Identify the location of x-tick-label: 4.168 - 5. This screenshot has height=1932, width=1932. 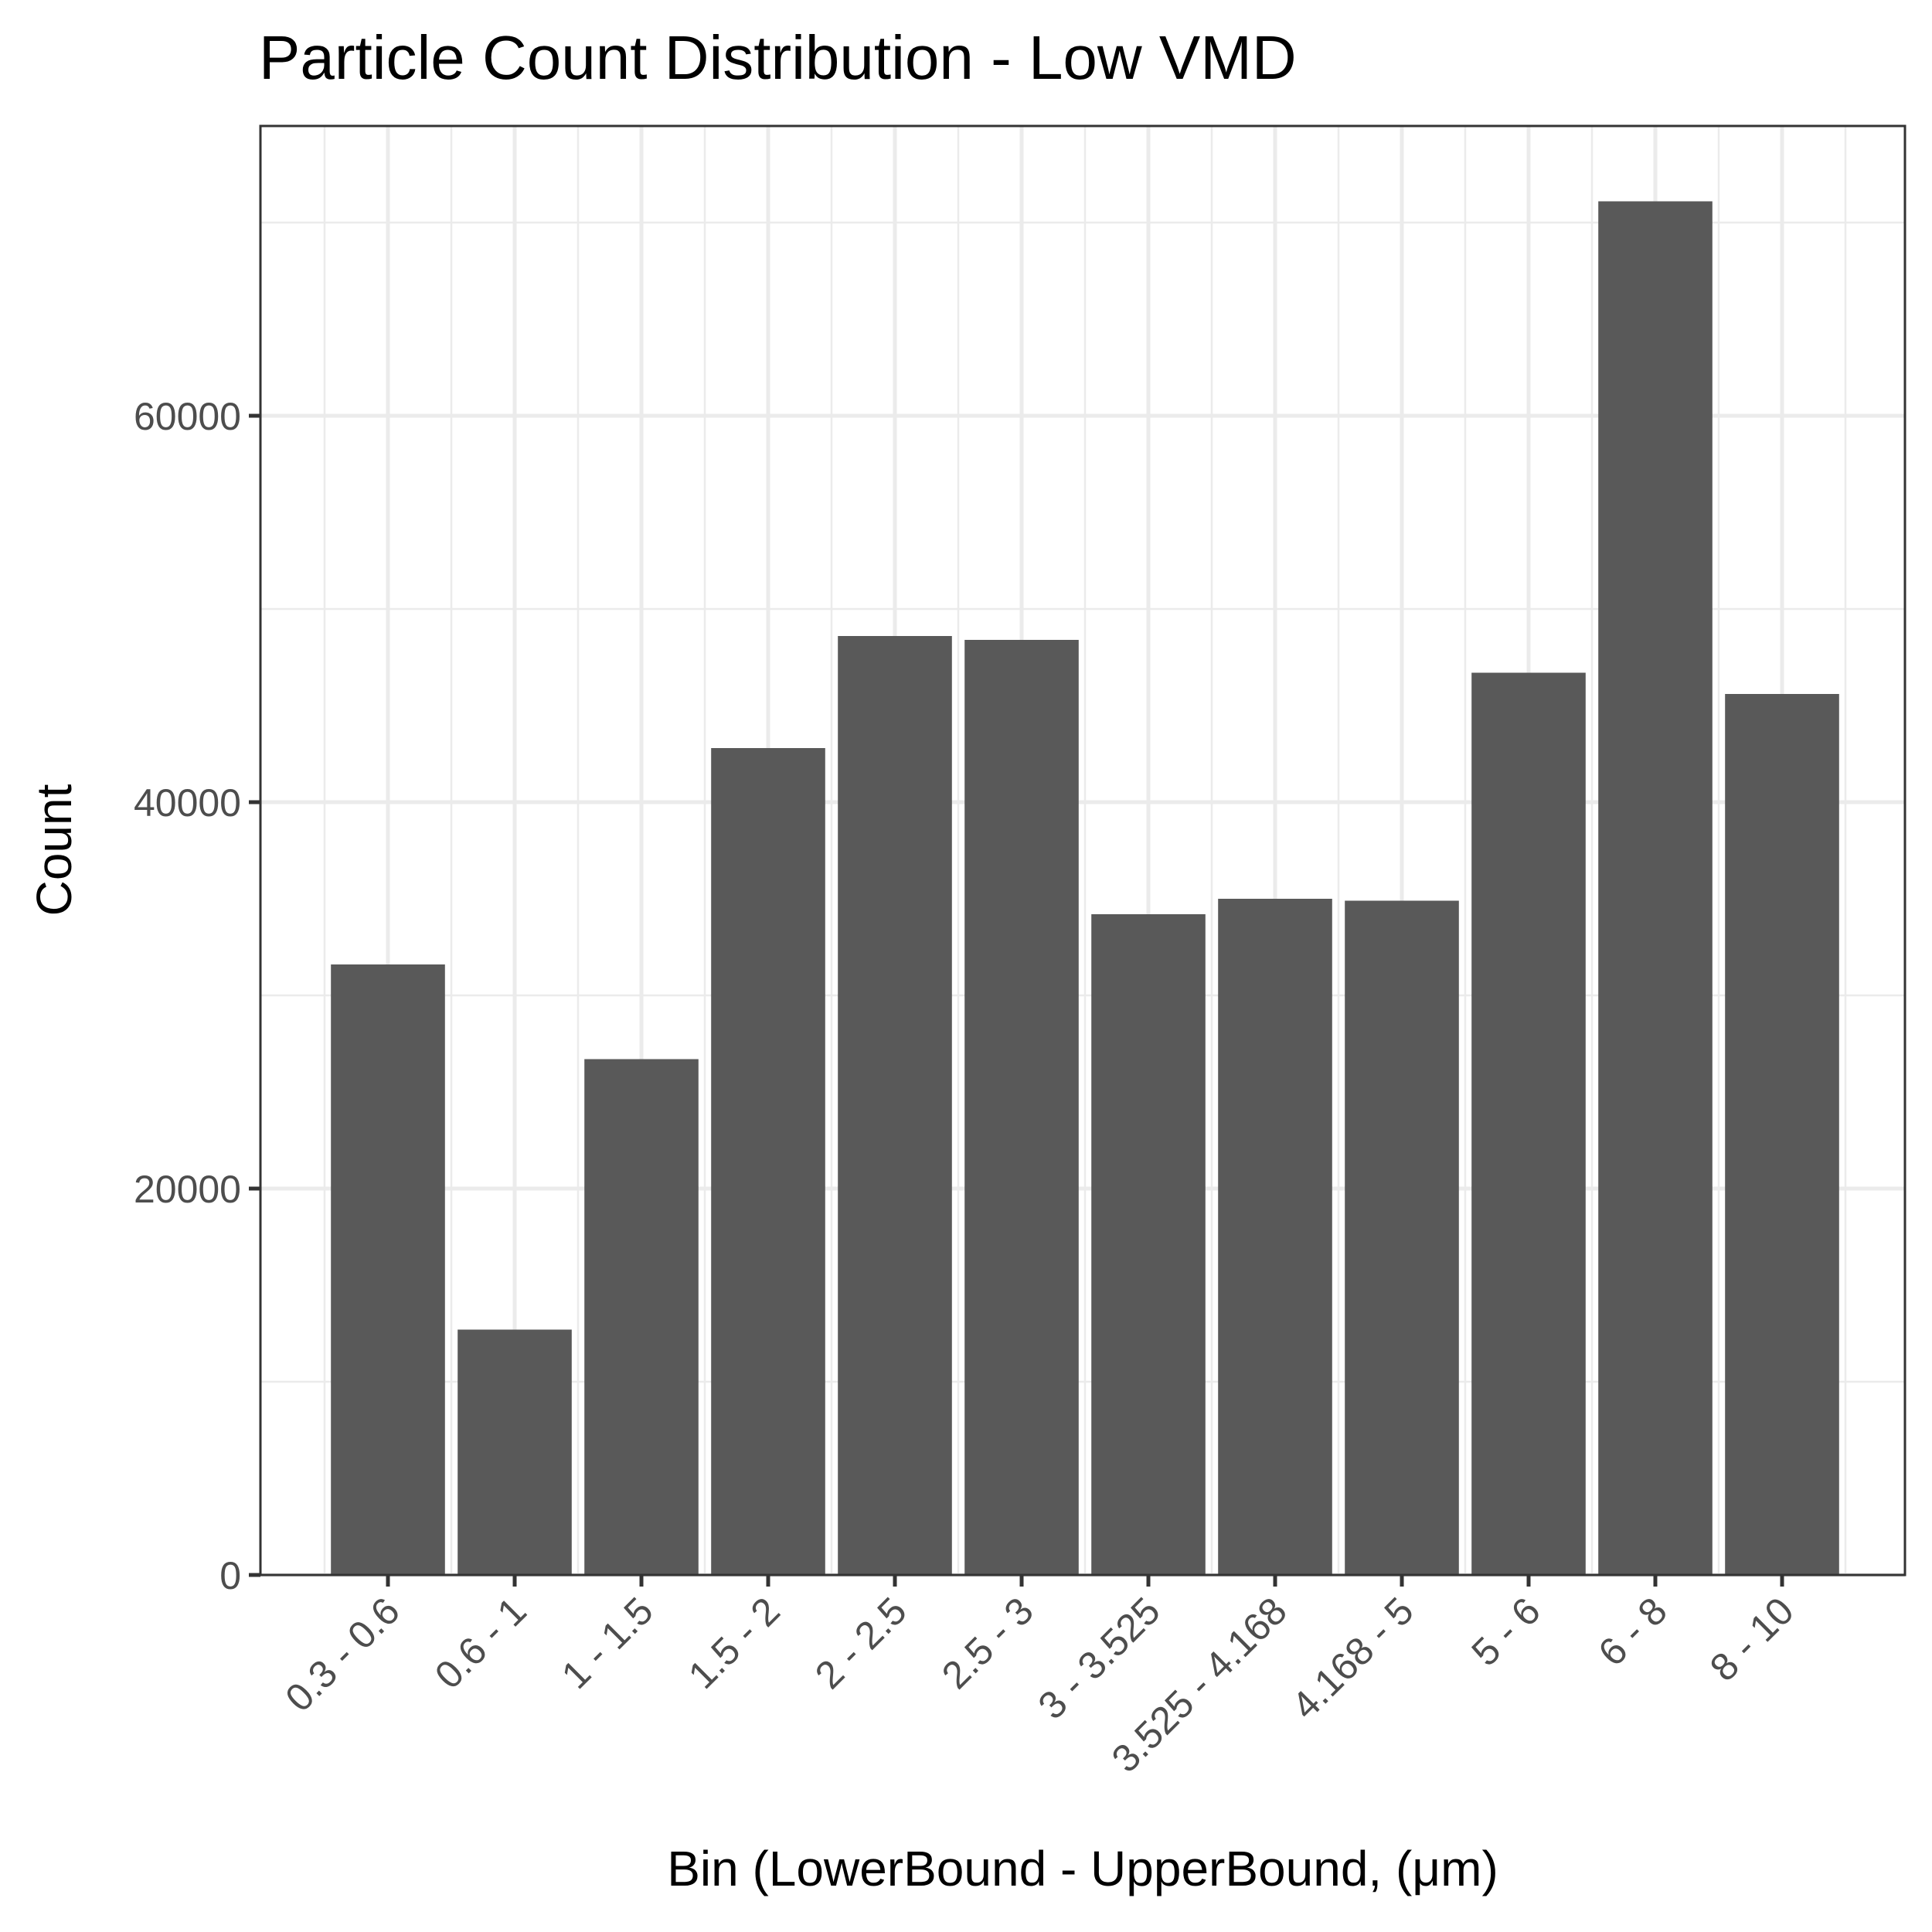
(1353, 1658).